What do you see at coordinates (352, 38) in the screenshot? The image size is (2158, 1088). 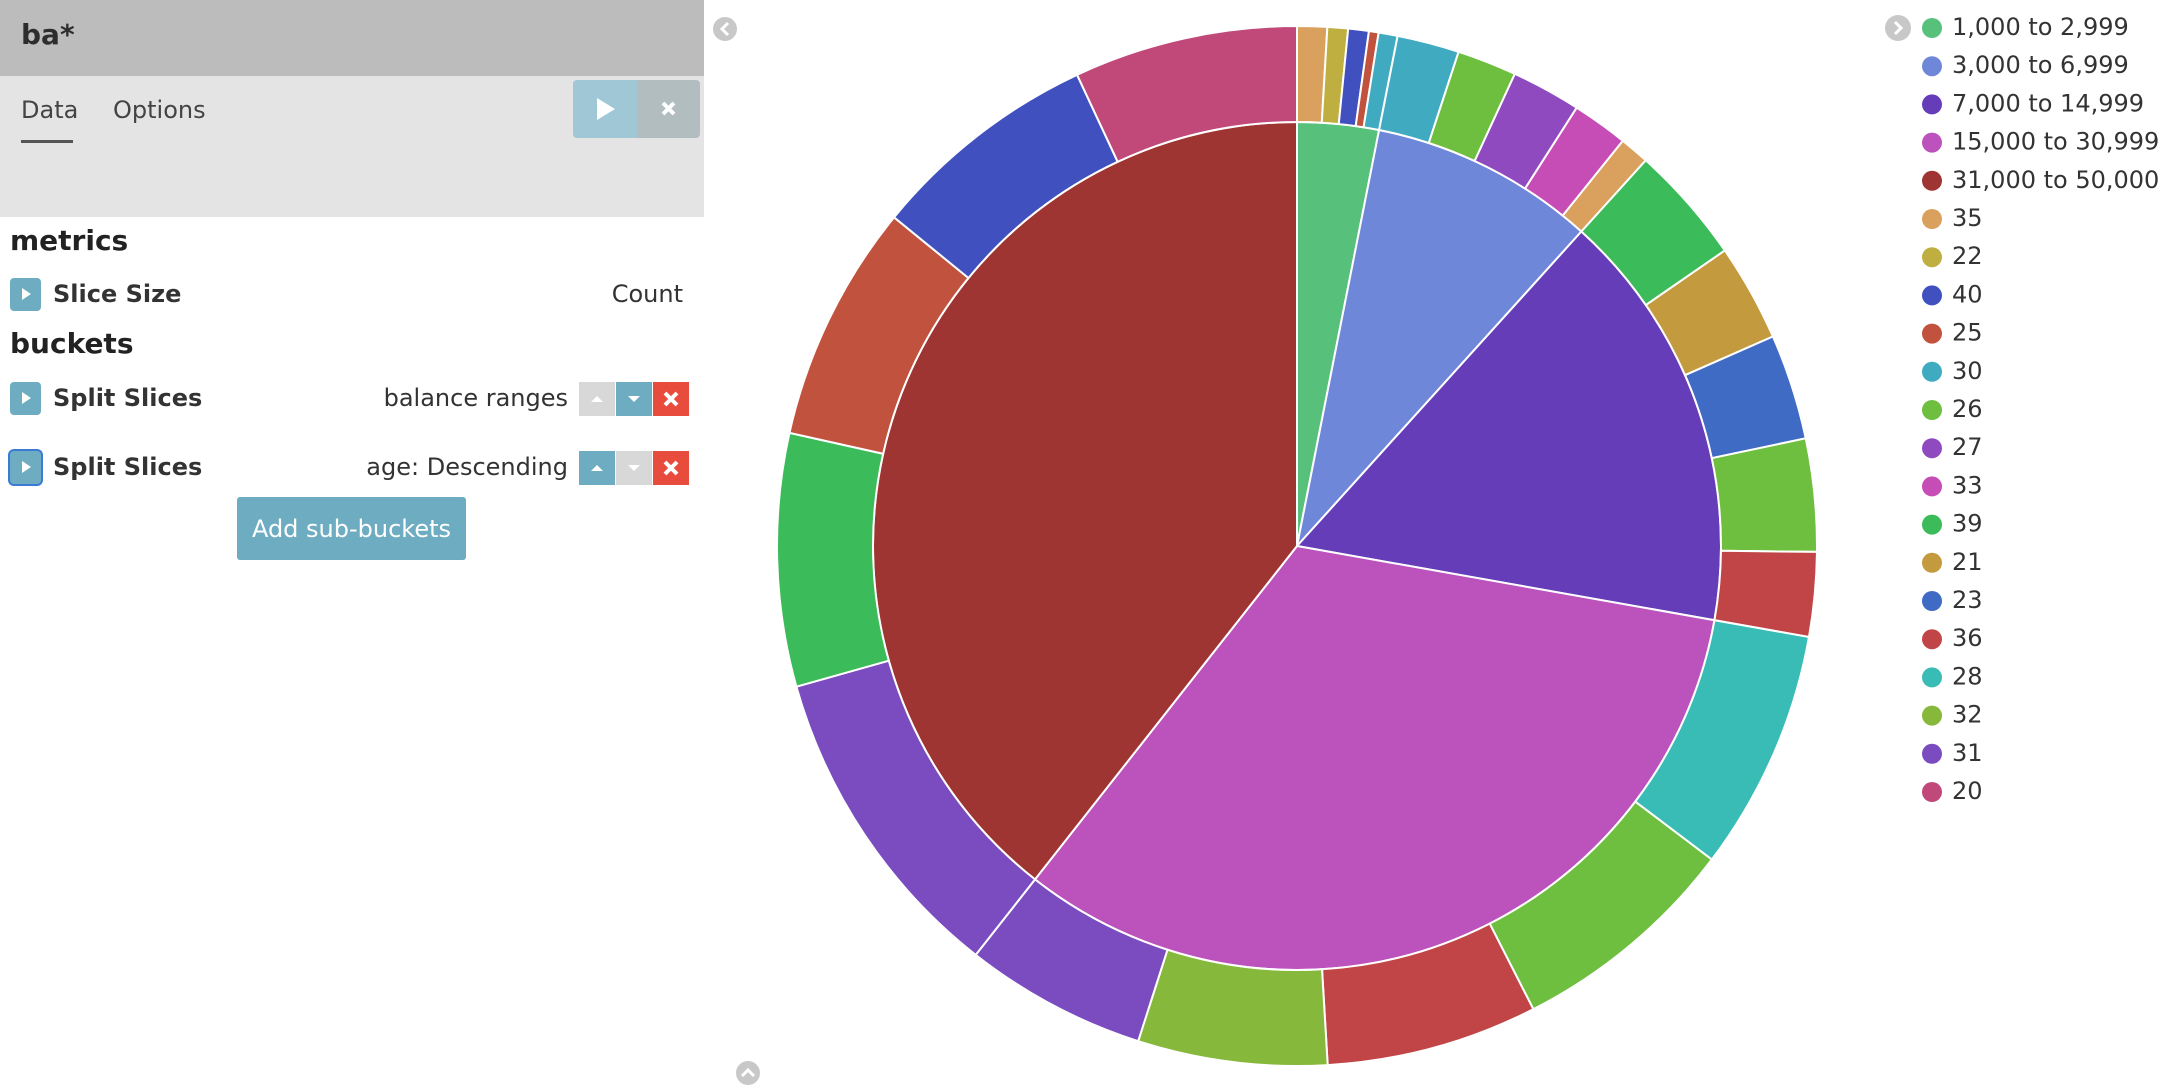 I see `editor-header` at bounding box center [352, 38].